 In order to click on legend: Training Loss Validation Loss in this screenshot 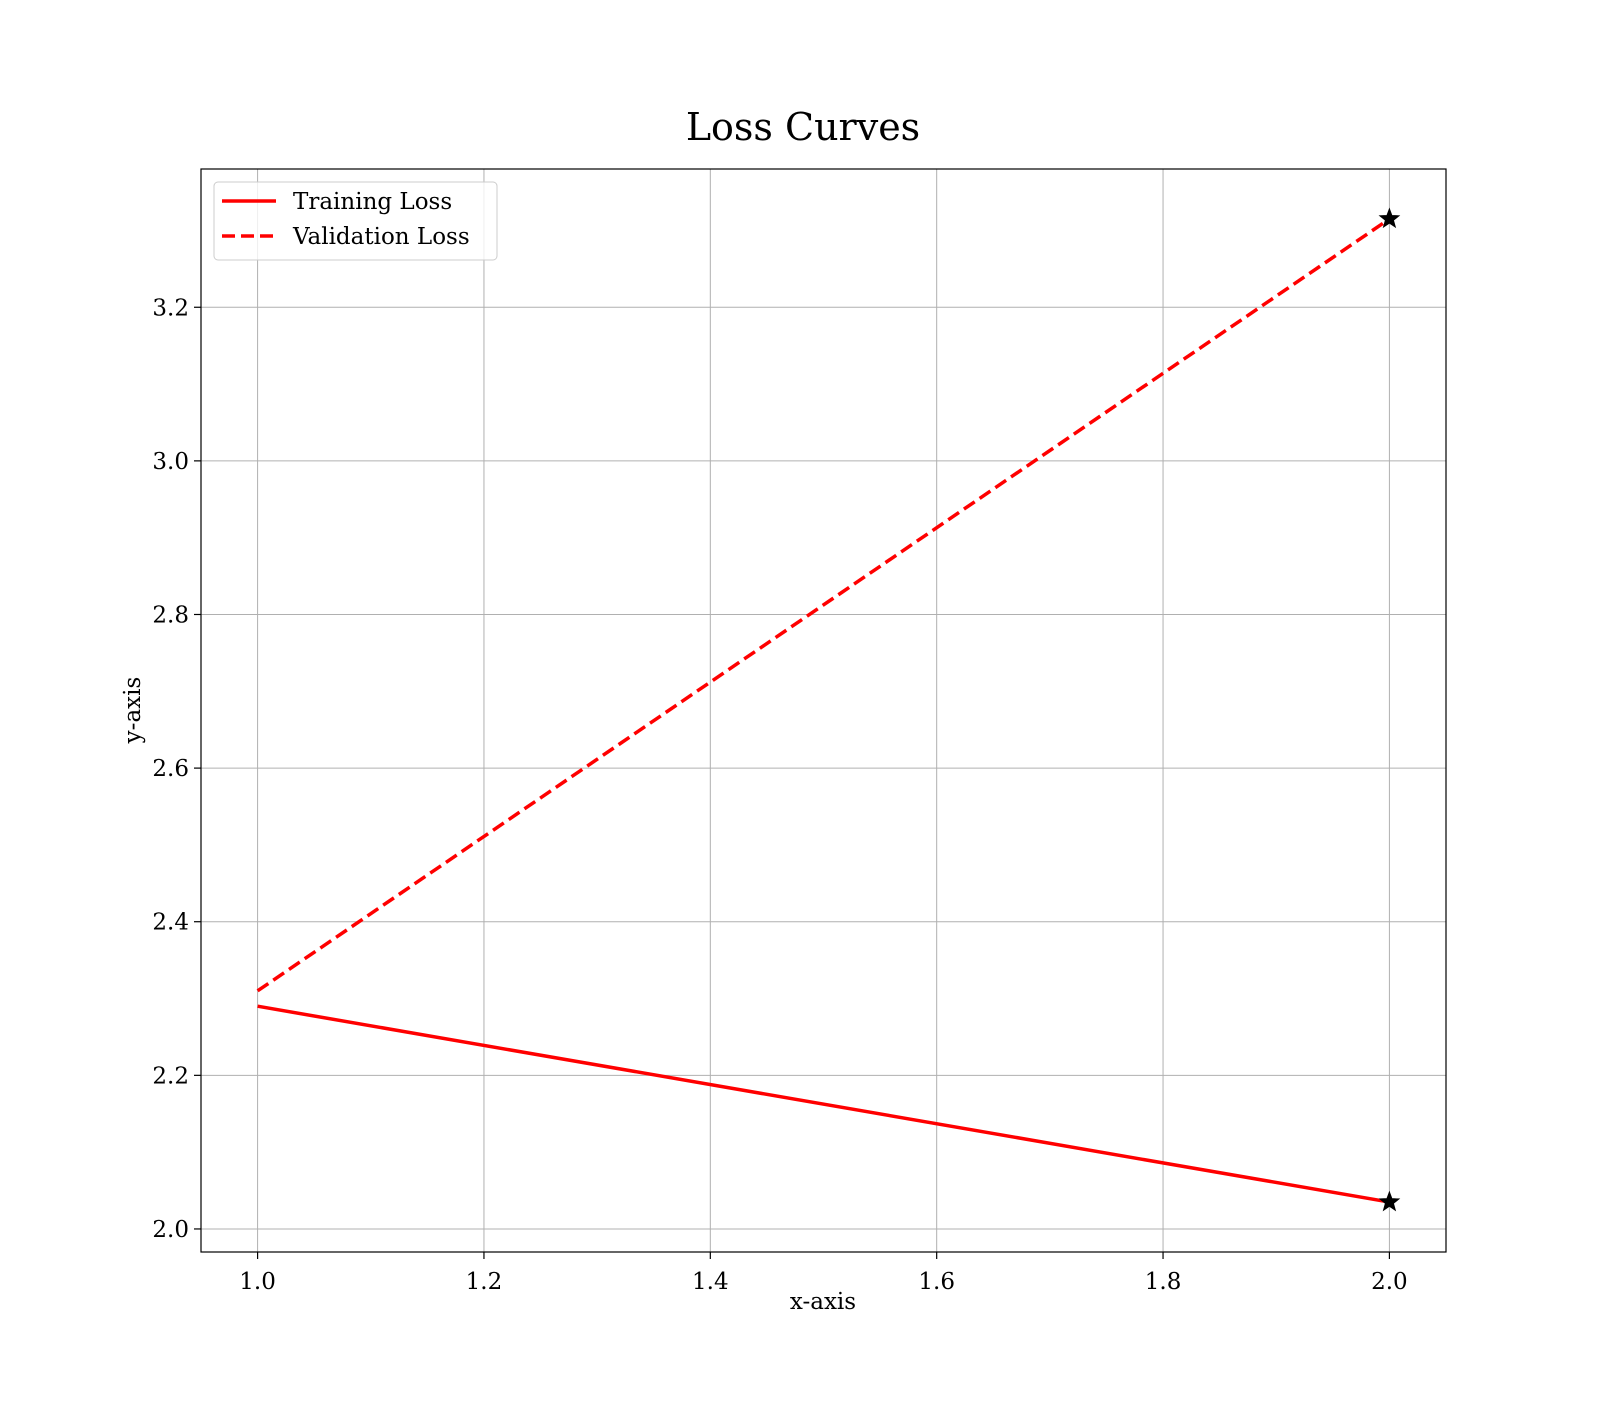, I will do `click(355, 221)`.